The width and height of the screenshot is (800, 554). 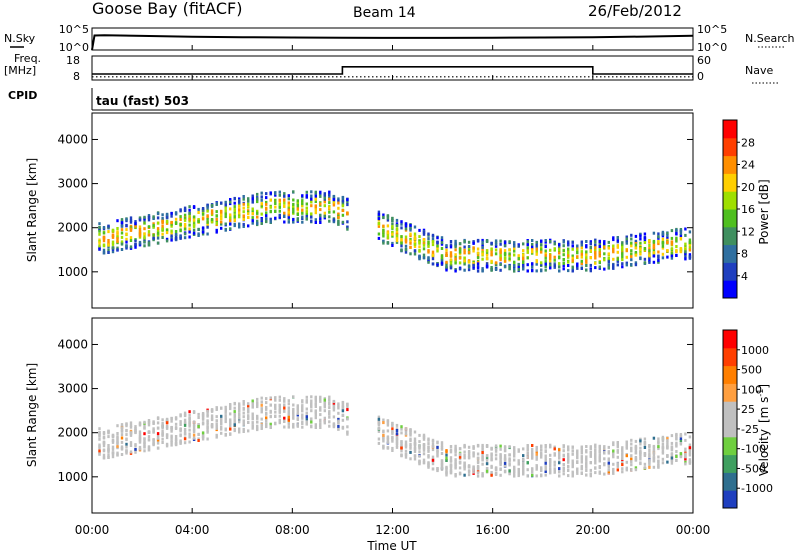 I want to click on power-colorbar-label-3: 16, so click(x=748, y=209).